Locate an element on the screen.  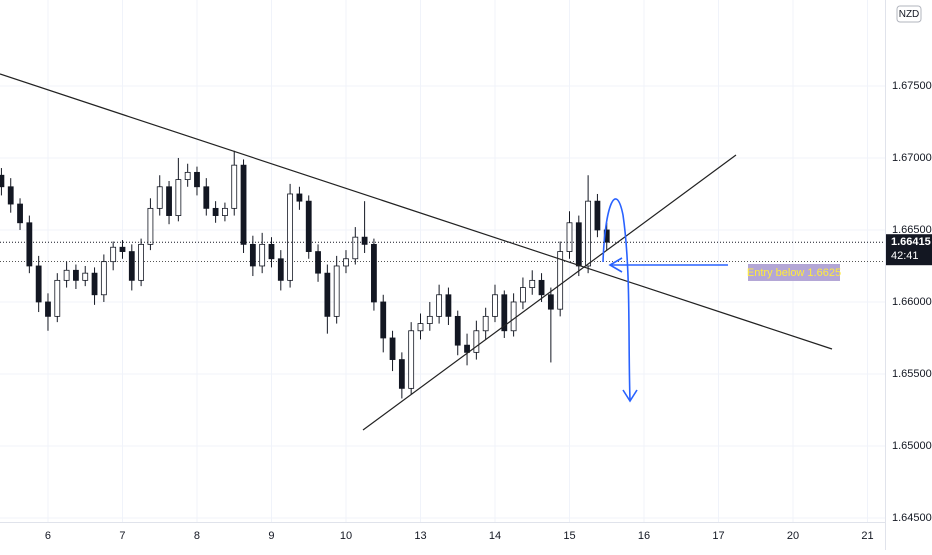
y-tick-label: 1.67500 is located at coordinates (912, 86).